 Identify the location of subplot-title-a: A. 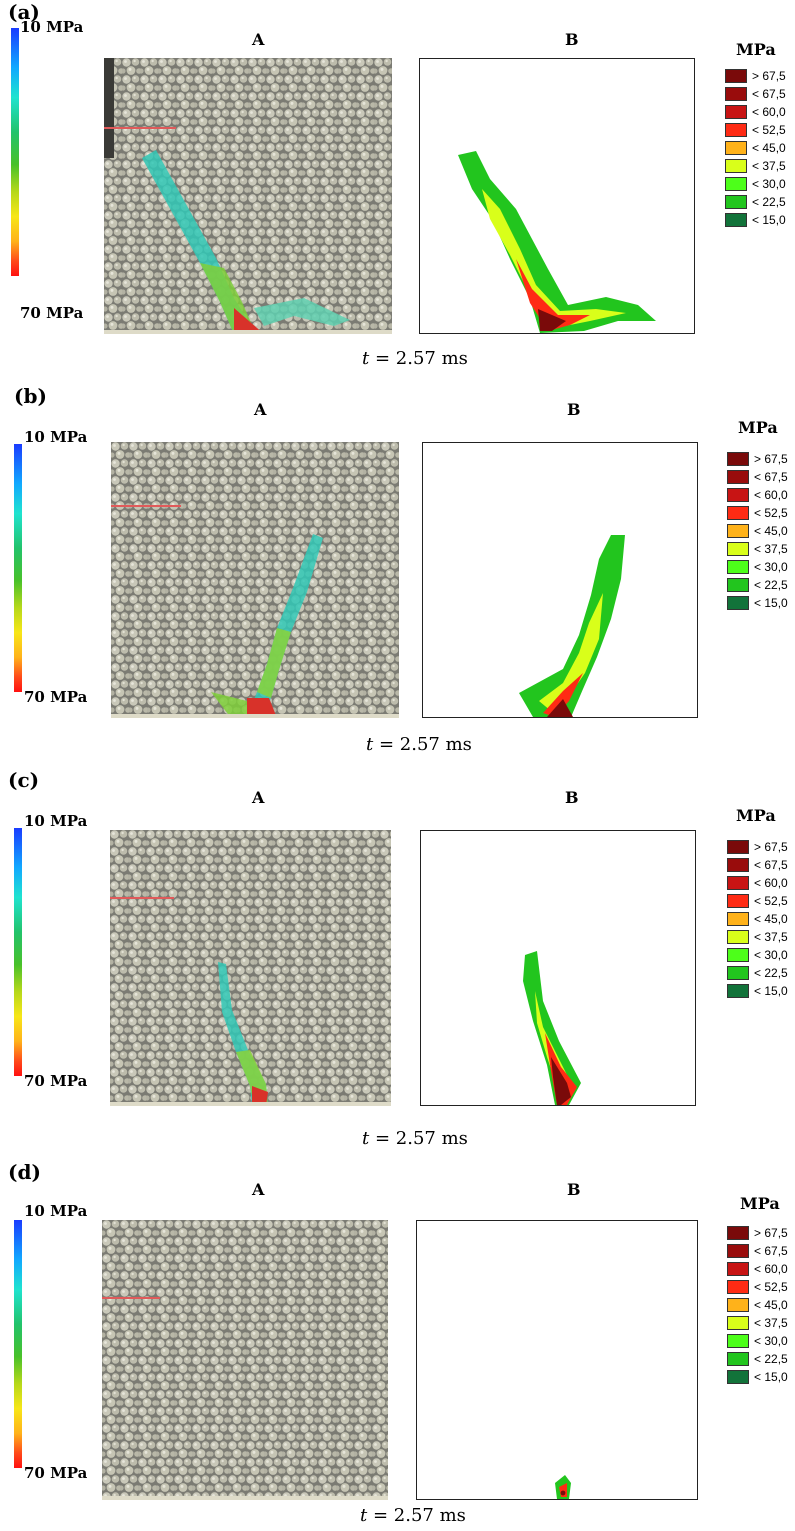
(260, 409).